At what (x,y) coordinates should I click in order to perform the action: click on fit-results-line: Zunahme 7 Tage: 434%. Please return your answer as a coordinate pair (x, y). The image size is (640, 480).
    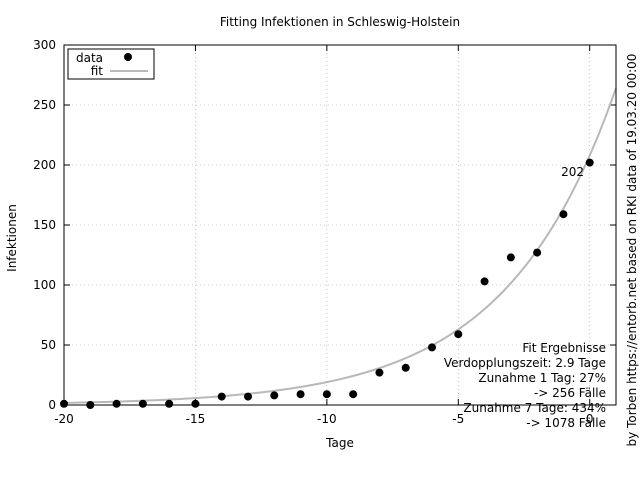
    Looking at the image, I should click on (534, 408).